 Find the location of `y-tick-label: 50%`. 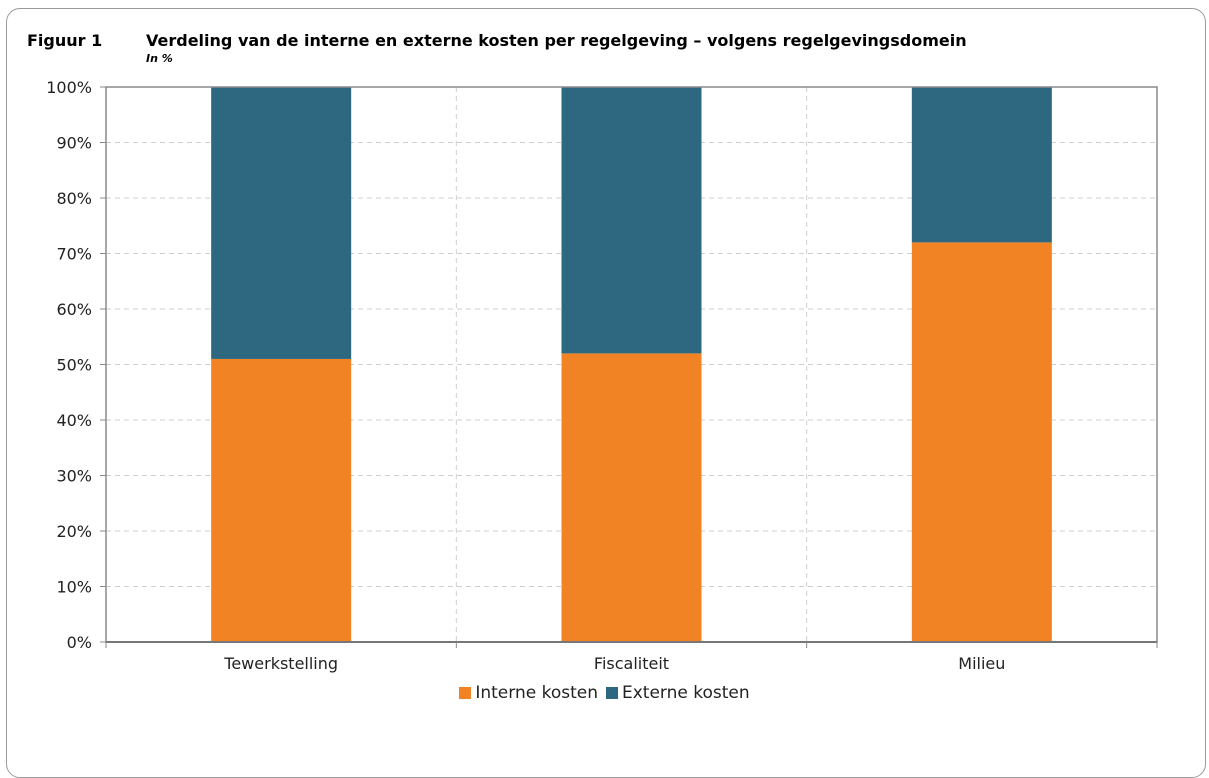

y-tick-label: 50% is located at coordinates (74, 365).